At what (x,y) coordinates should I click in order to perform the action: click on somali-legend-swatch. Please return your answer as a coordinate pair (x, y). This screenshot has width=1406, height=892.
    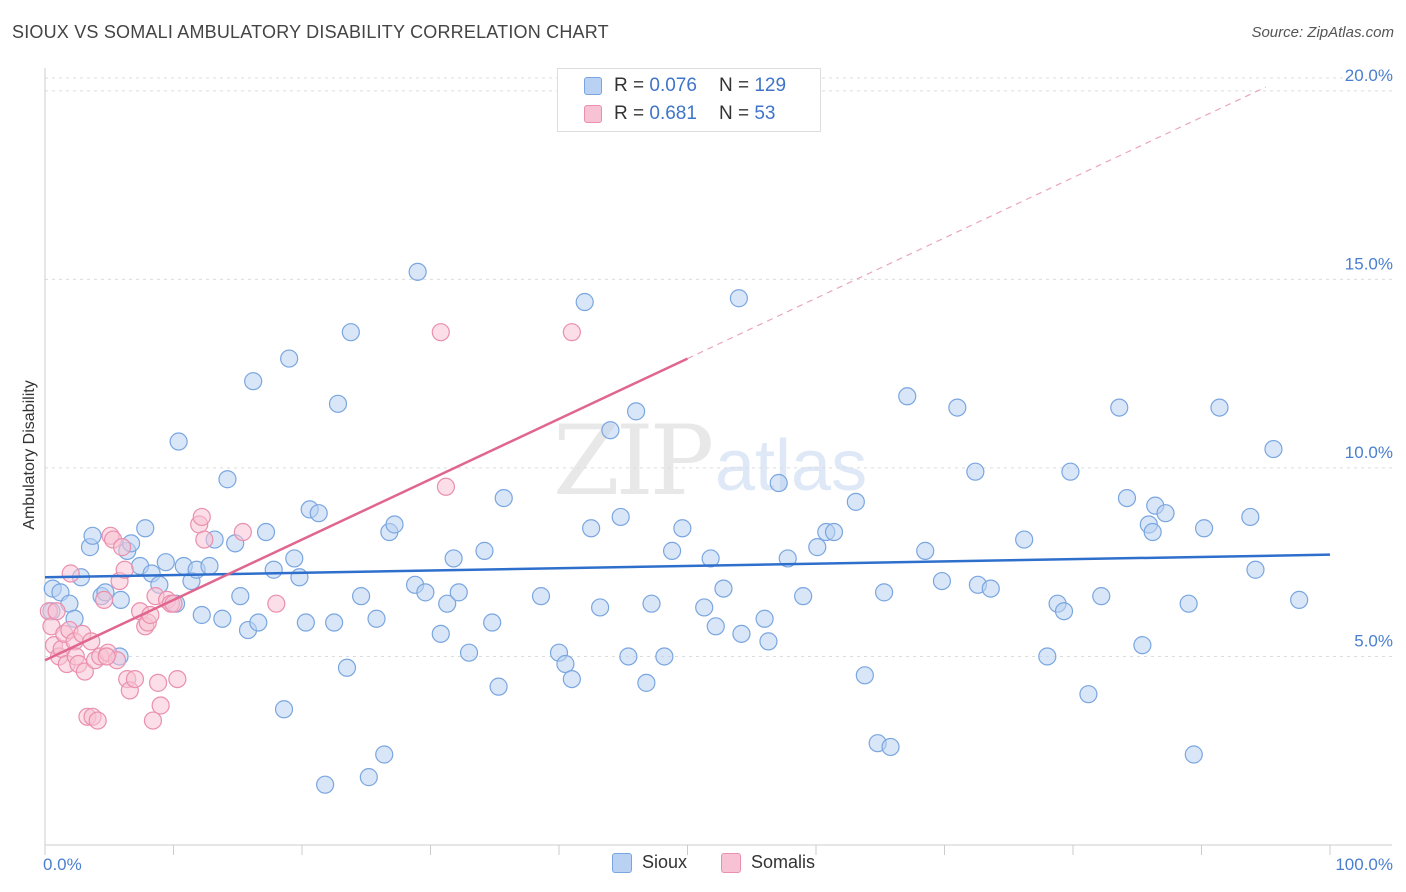
    Looking at the image, I should click on (731, 862).